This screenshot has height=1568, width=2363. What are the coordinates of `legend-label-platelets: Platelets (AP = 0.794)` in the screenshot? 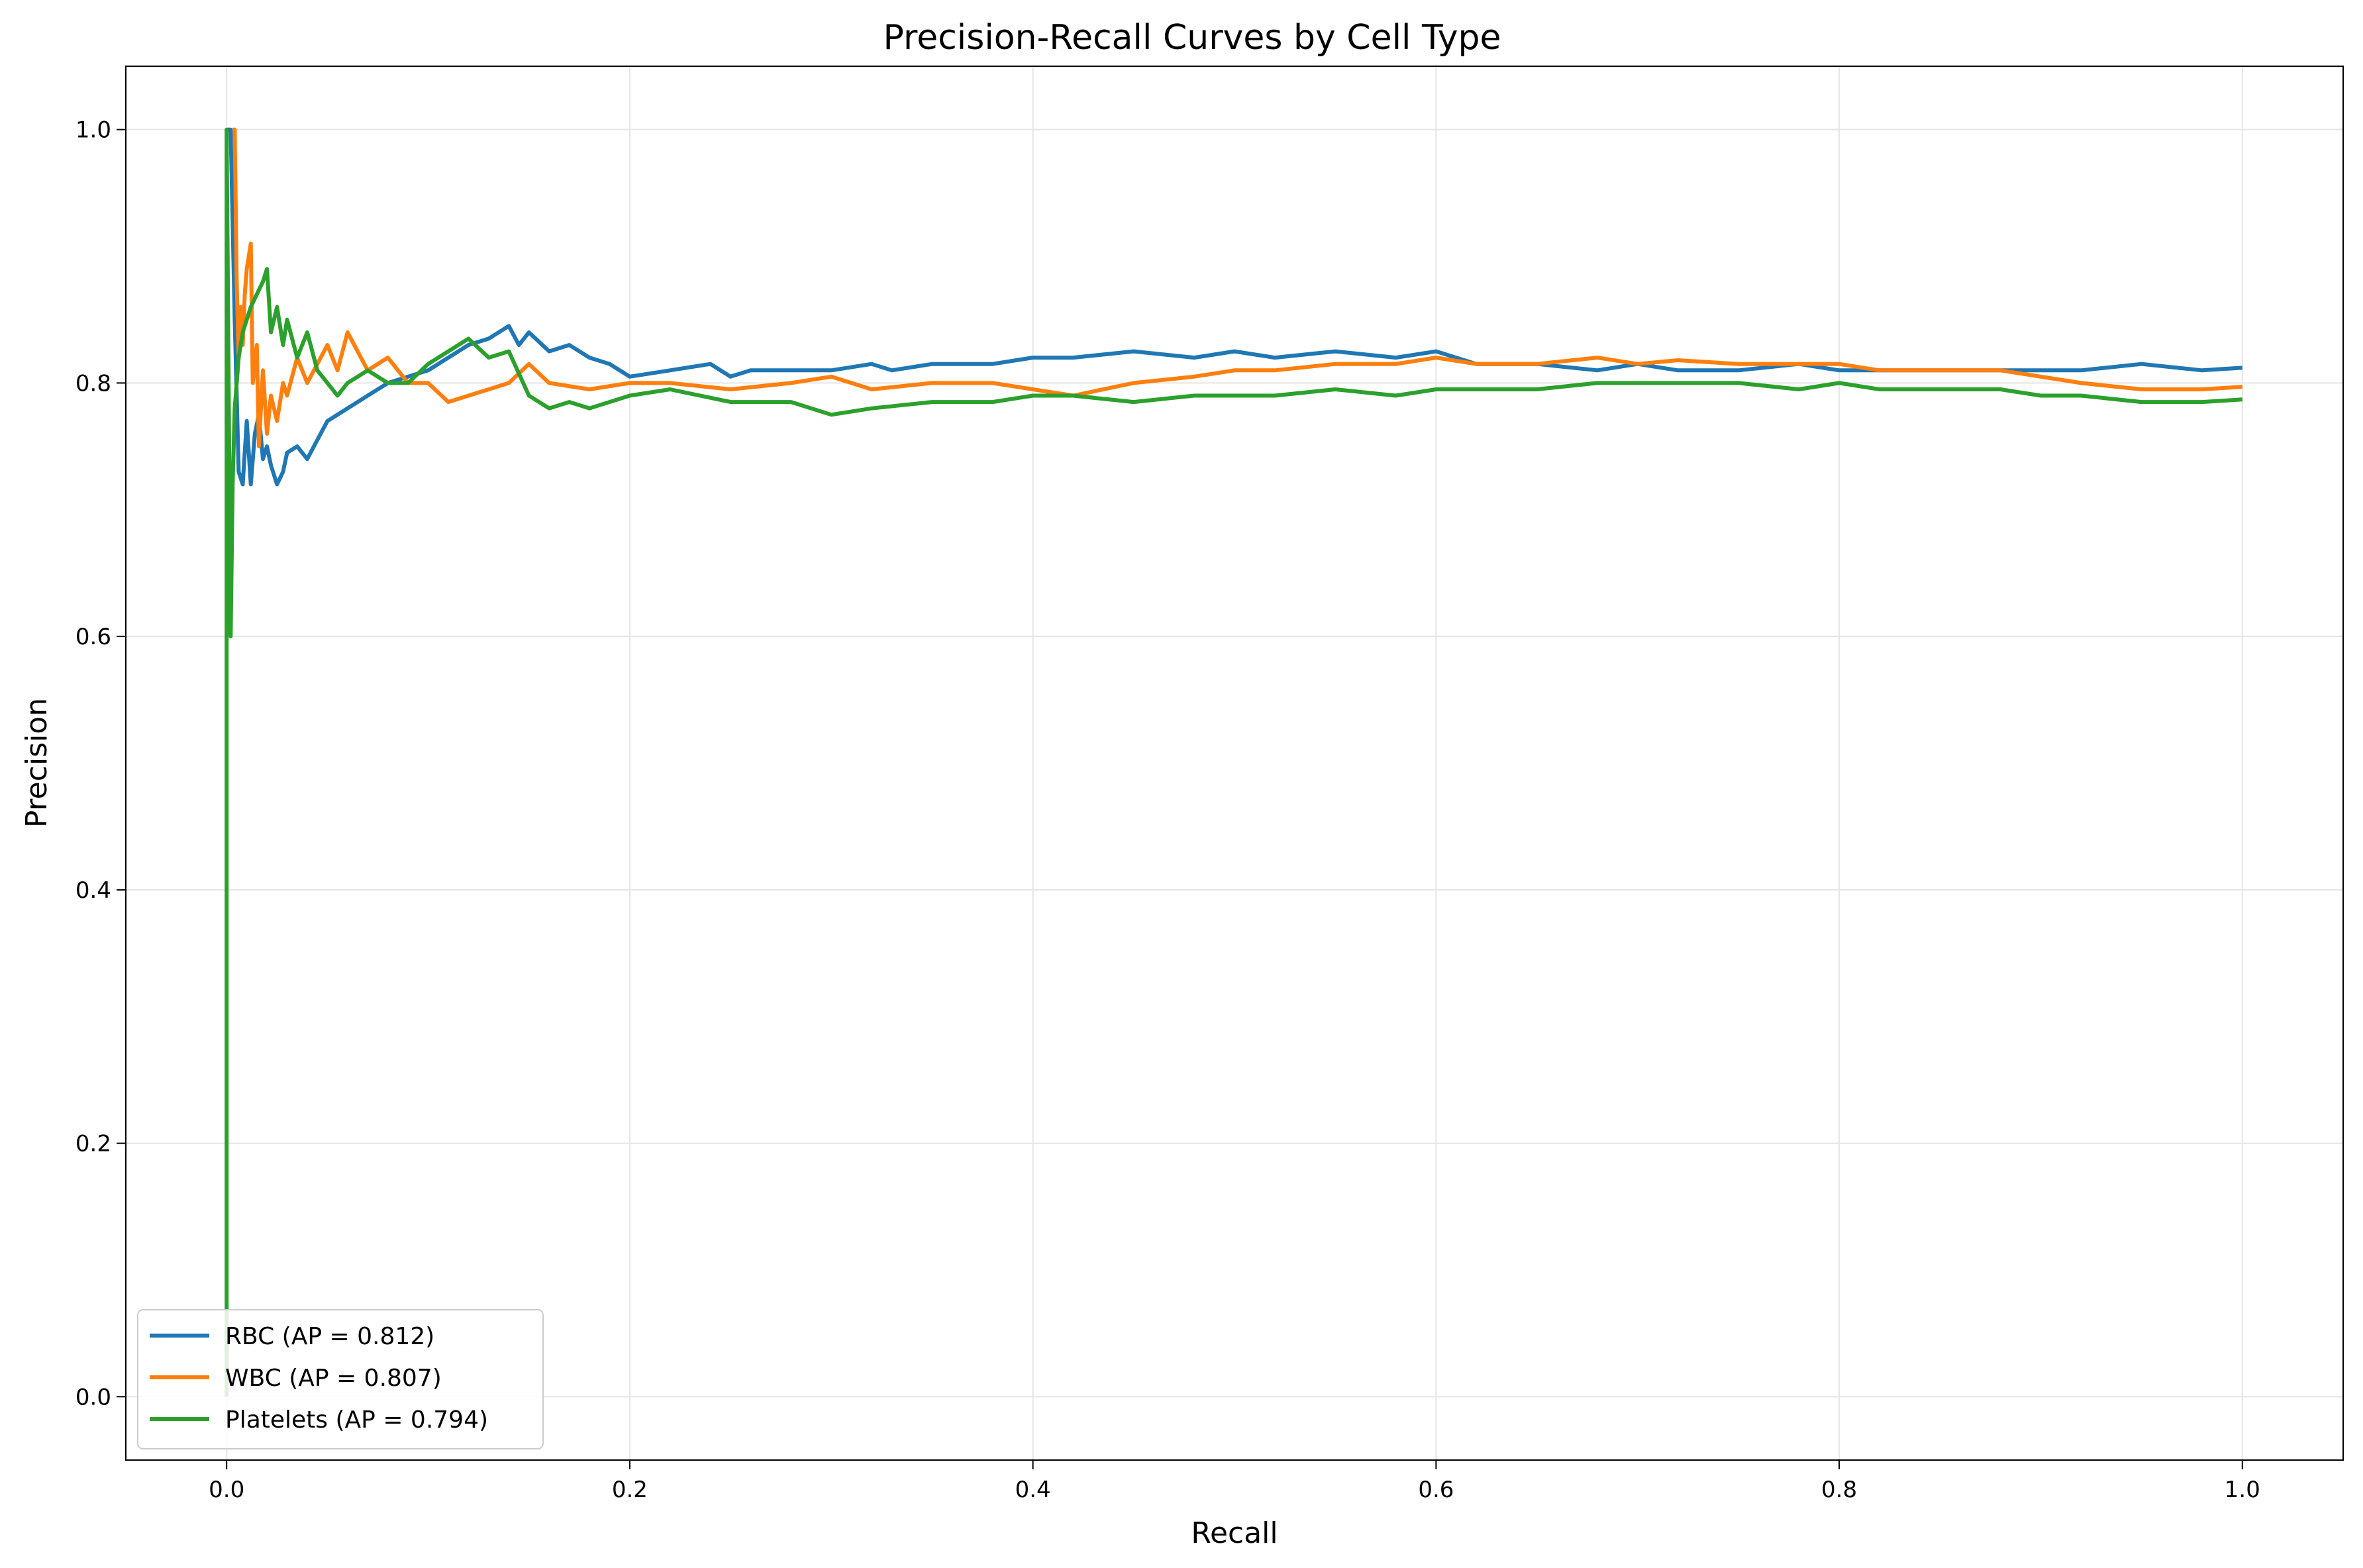 It's located at (356, 1420).